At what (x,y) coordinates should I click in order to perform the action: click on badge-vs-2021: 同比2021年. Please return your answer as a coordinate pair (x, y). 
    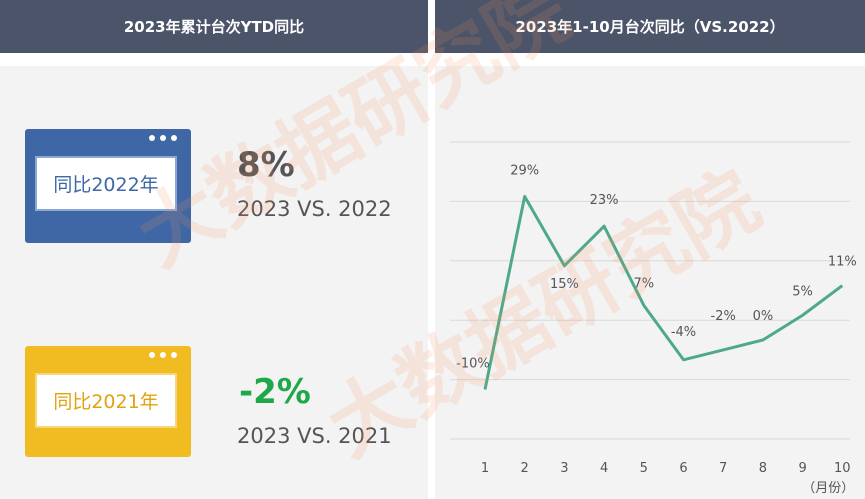
    Looking at the image, I should click on (108, 401).